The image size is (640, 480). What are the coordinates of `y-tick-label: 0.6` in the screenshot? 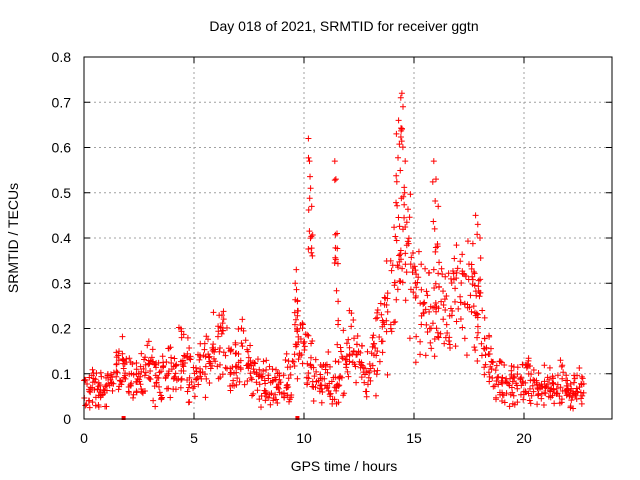 It's located at (62, 148).